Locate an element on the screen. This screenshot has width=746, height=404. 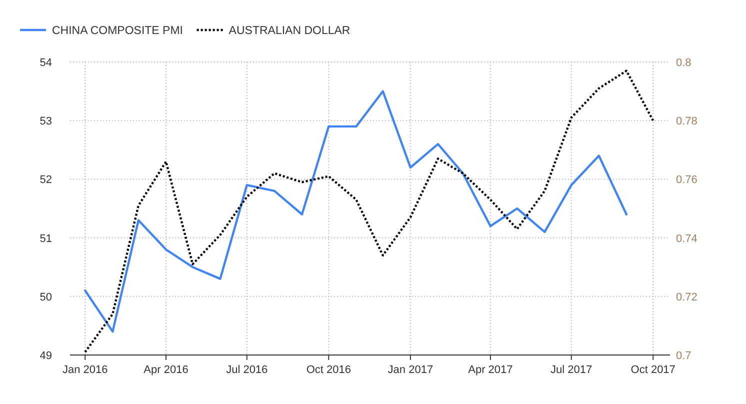
y2-tick-label: 0.7 is located at coordinates (684, 356).